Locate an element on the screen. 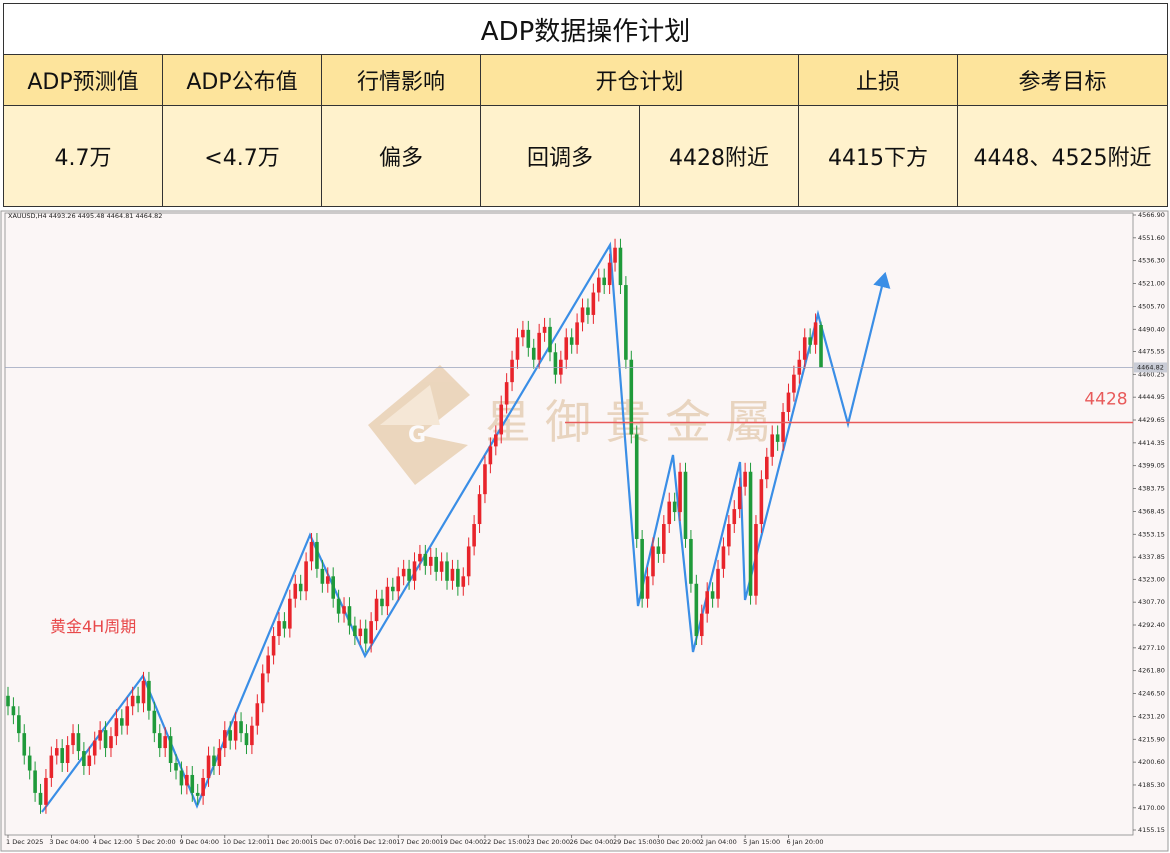  x-tick-label: 11 Dec 20:00 is located at coordinates (288, 842).